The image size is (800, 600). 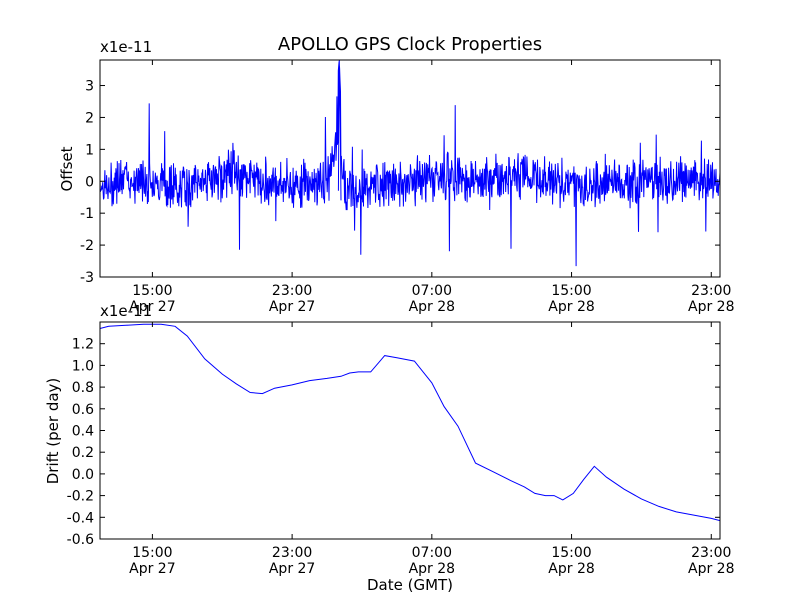 I want to click on drift-scale-label: x1e-11, so click(x=126, y=311).